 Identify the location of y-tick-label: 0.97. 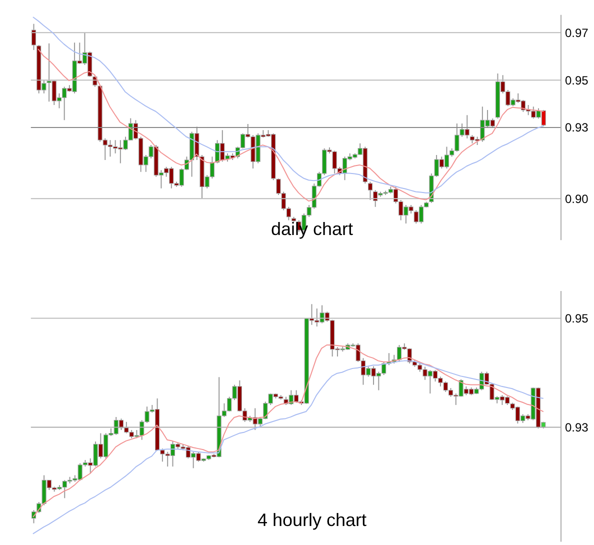
(577, 33).